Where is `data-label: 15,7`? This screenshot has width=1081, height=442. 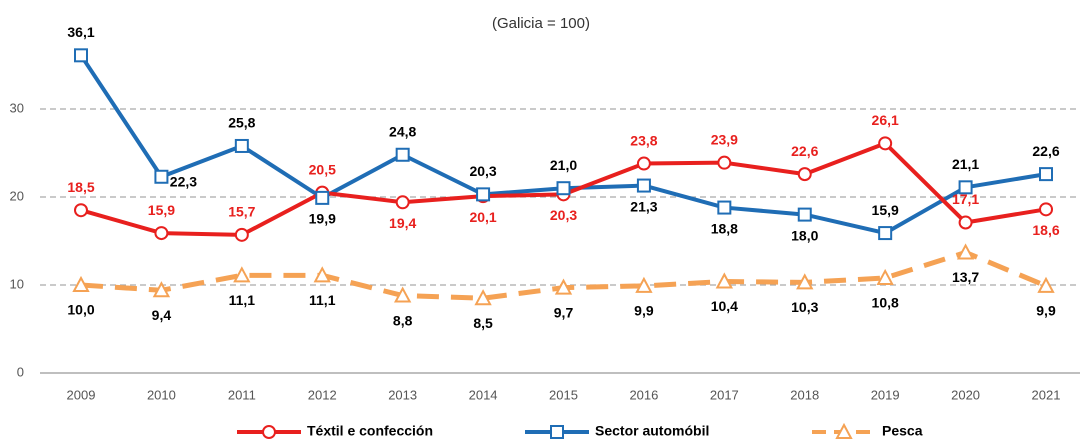
data-label: 15,7 is located at coordinates (241, 212).